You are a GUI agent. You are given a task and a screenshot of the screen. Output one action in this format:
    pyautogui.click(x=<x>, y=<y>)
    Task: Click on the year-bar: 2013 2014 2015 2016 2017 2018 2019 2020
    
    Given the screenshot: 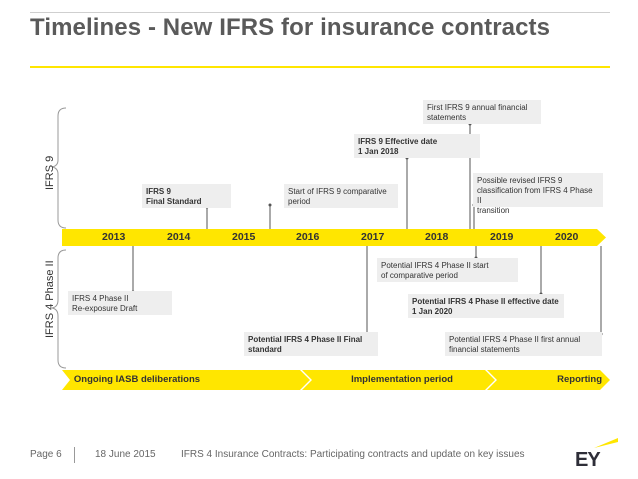 What is the action you would take?
    pyautogui.click(x=334, y=237)
    